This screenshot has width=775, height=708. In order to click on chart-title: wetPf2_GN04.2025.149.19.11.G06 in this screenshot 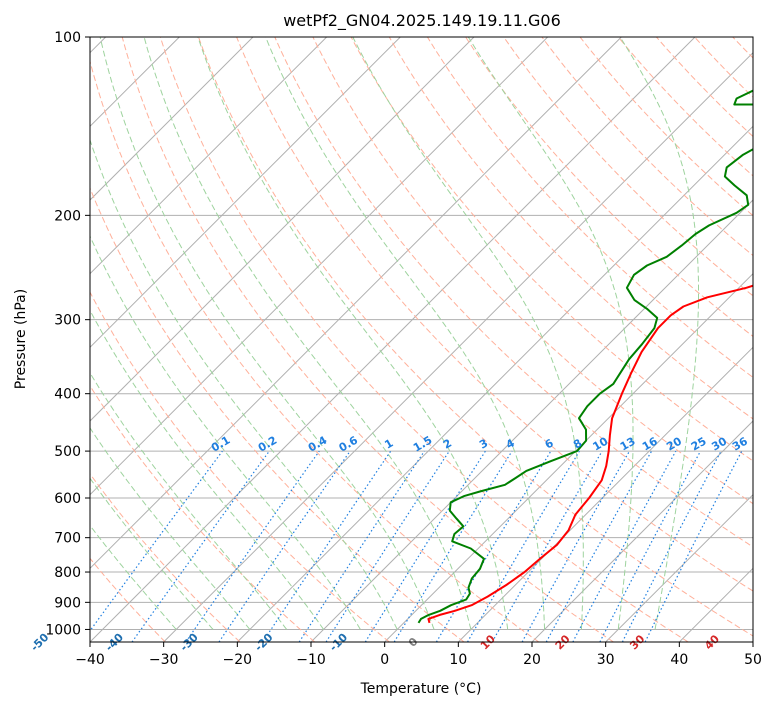, I will do `click(422, 21)`.